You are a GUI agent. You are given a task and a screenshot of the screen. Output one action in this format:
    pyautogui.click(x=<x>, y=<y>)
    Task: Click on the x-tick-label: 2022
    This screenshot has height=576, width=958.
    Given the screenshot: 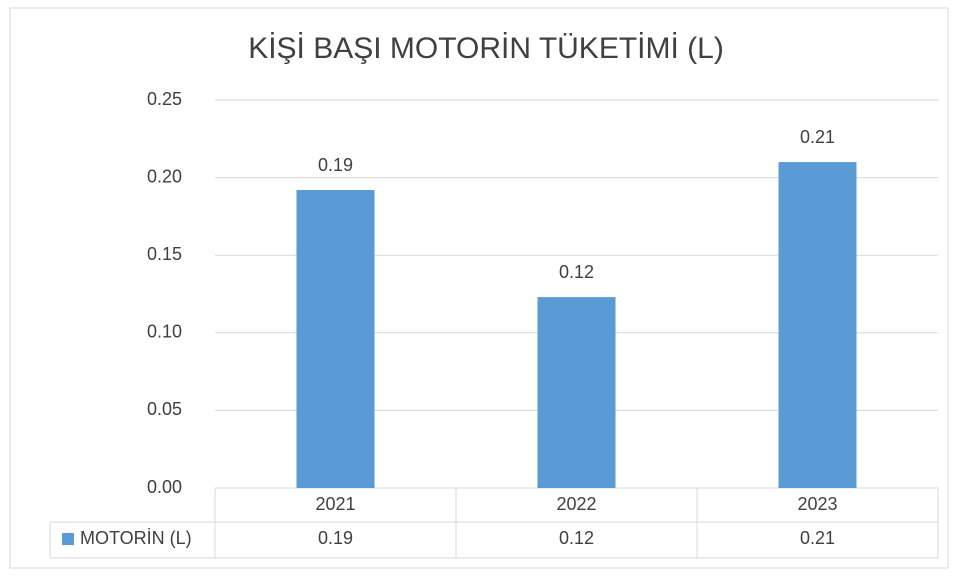 What is the action you would take?
    pyautogui.click(x=576, y=504)
    